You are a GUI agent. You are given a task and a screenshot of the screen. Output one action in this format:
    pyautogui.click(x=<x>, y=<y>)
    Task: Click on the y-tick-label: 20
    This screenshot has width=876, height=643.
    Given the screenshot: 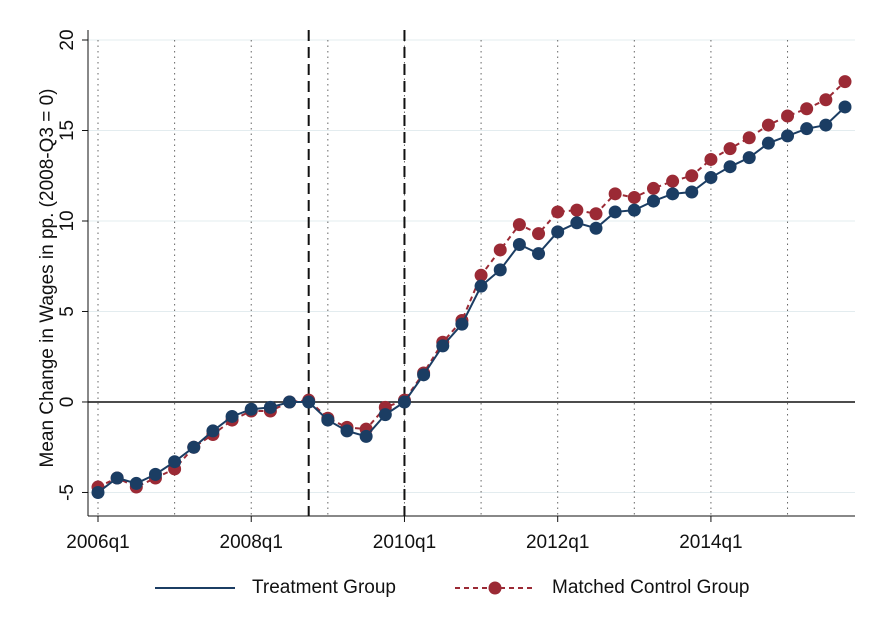 What is the action you would take?
    pyautogui.click(x=67, y=39)
    